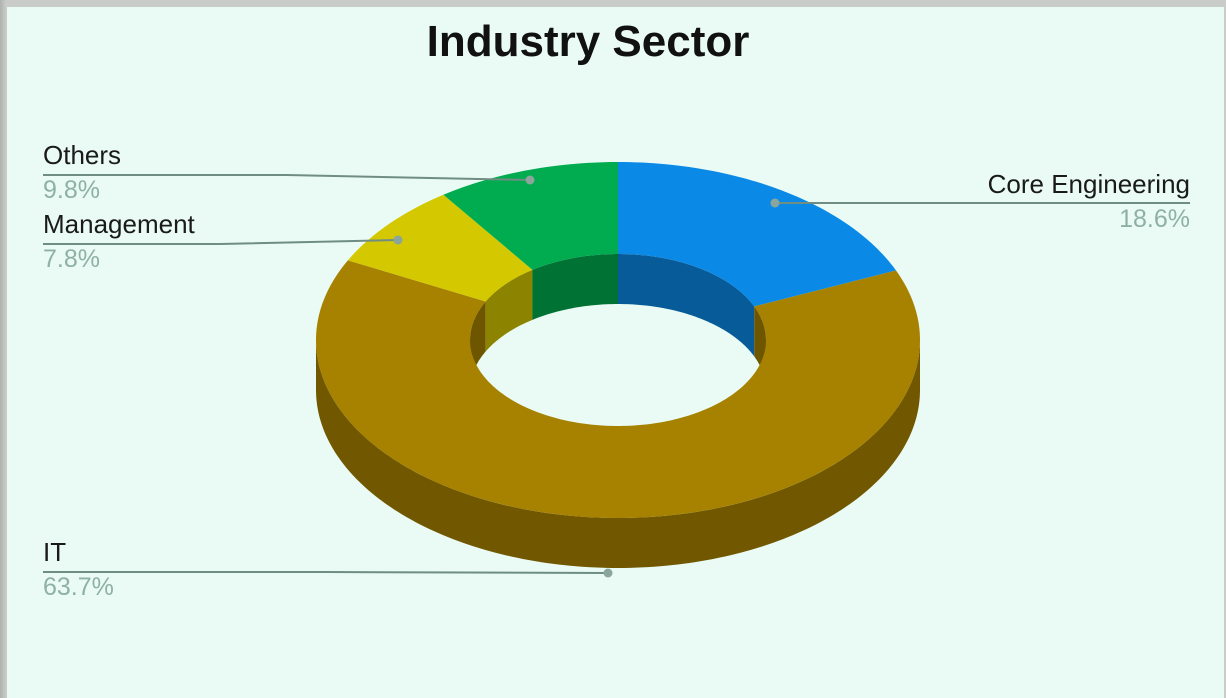 The width and height of the screenshot is (1226, 698). What do you see at coordinates (980, 201) in the screenshot?
I see `label-group-core-engineering: Core Engineering 18.6%` at bounding box center [980, 201].